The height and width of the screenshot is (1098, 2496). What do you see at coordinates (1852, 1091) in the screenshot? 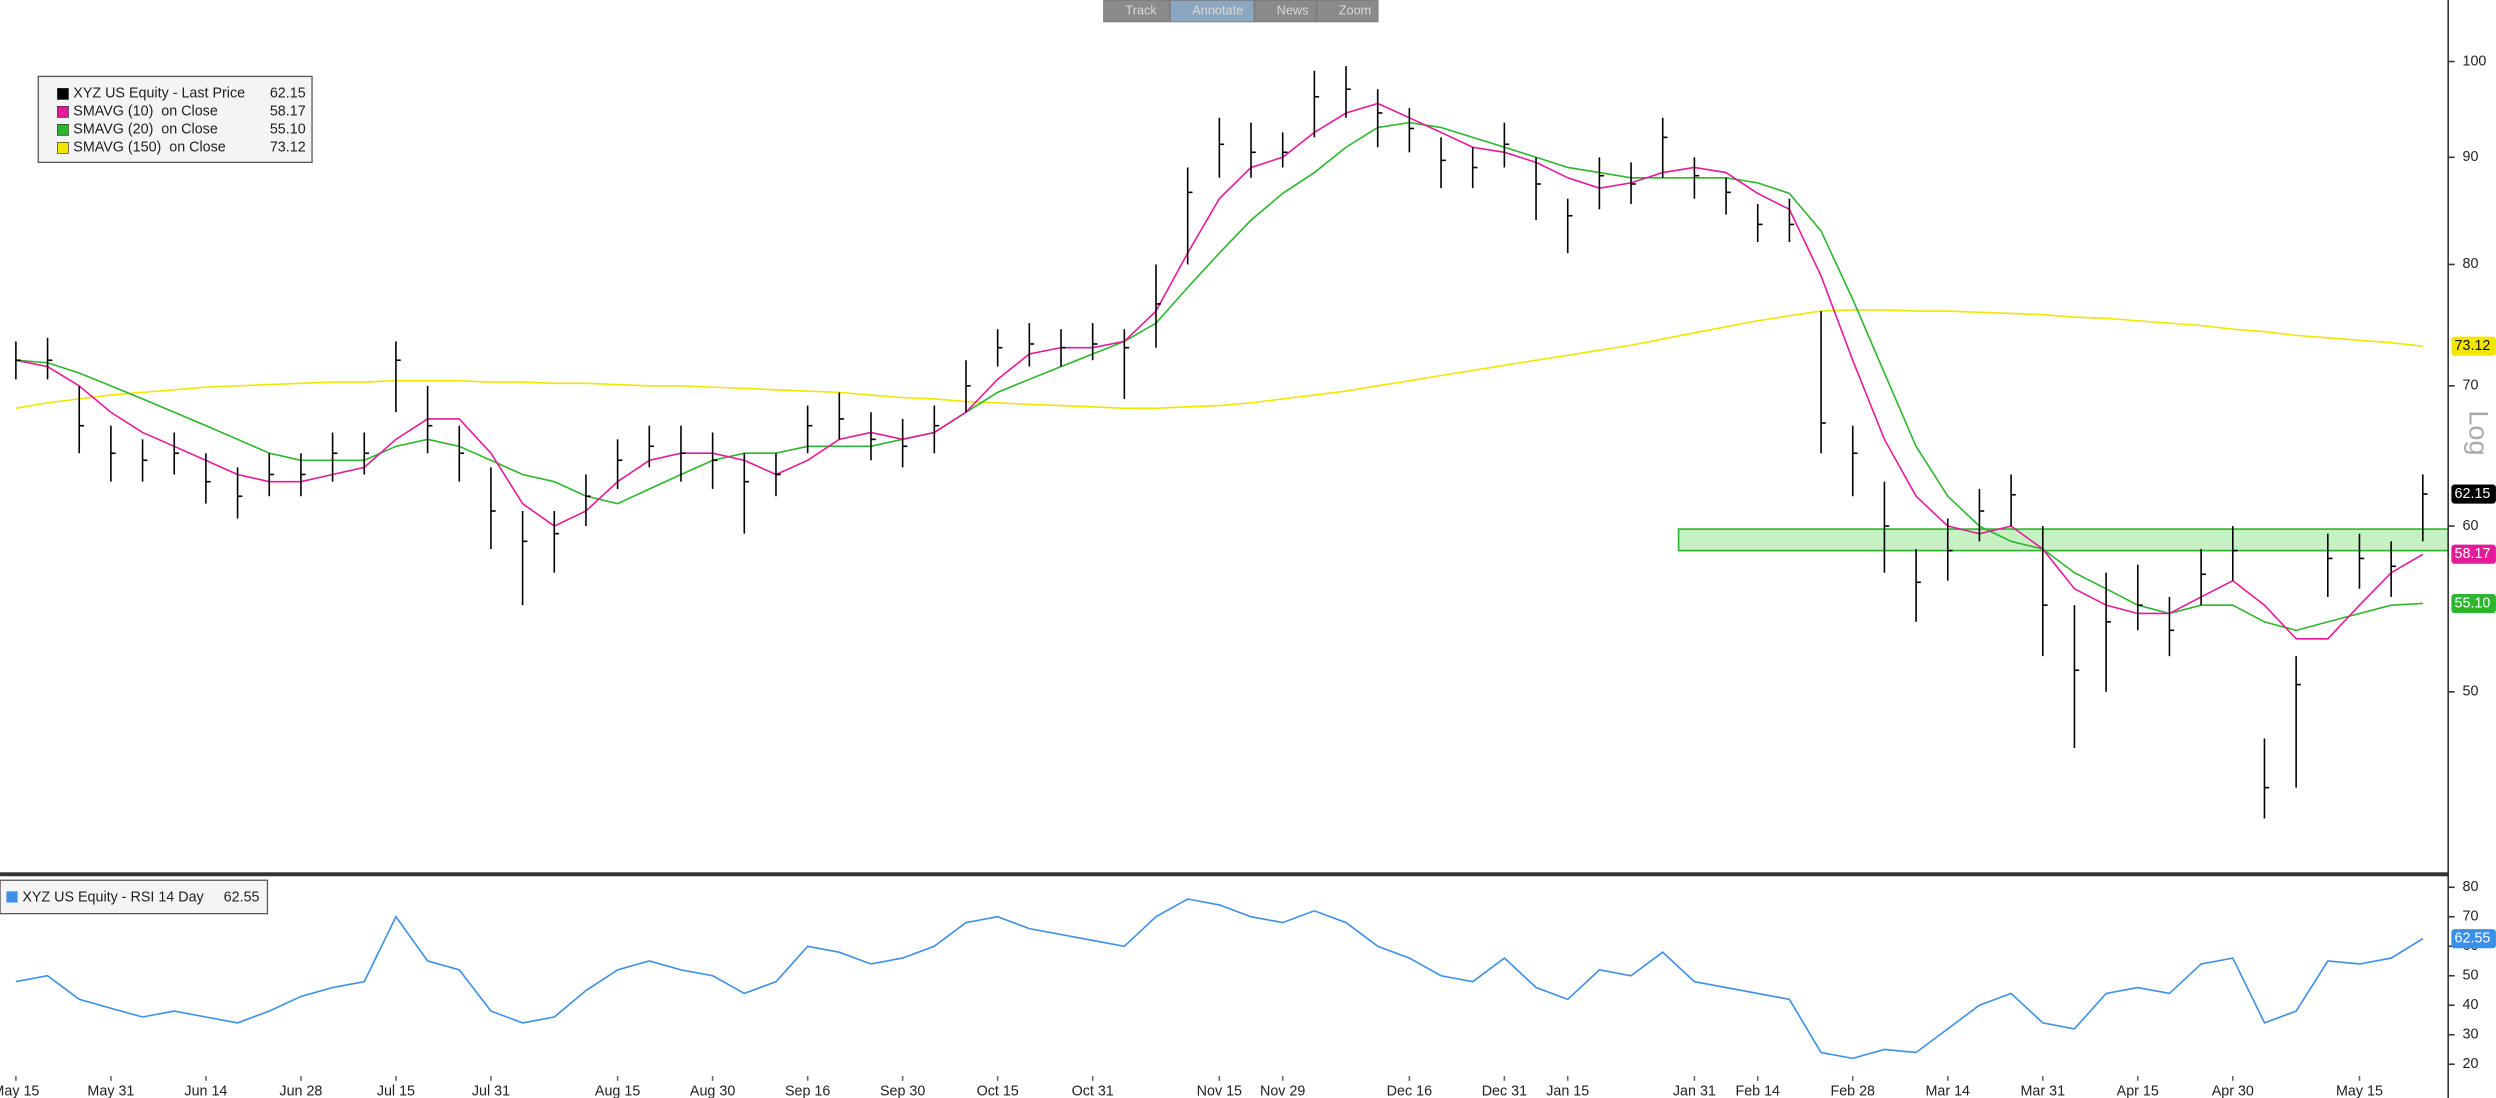
I see `x-tick-label: Feb 28` at bounding box center [1852, 1091].